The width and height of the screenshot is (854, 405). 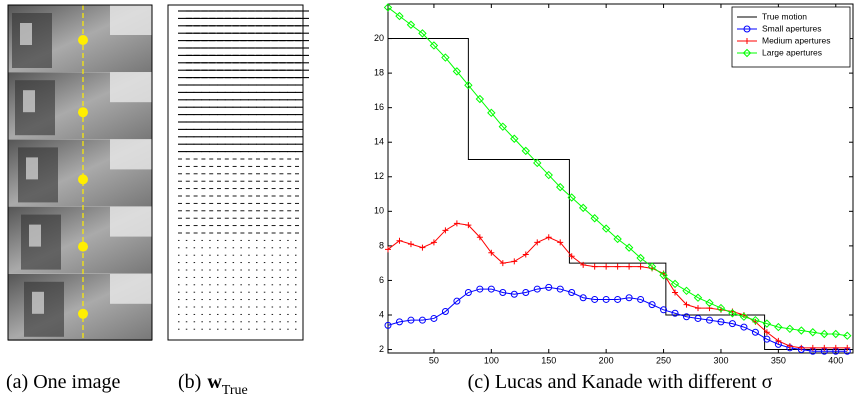 What do you see at coordinates (434, 360) in the screenshot?
I see `x-tick-label: 50` at bounding box center [434, 360].